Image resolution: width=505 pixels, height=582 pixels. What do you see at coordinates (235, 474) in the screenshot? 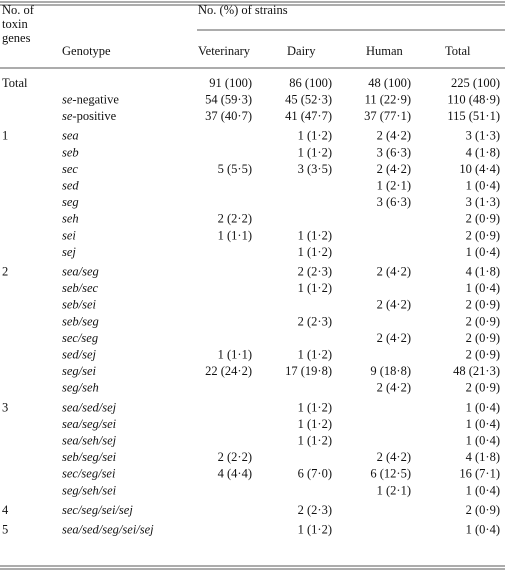
I see `value-cell: 4 (4·4)` at bounding box center [235, 474].